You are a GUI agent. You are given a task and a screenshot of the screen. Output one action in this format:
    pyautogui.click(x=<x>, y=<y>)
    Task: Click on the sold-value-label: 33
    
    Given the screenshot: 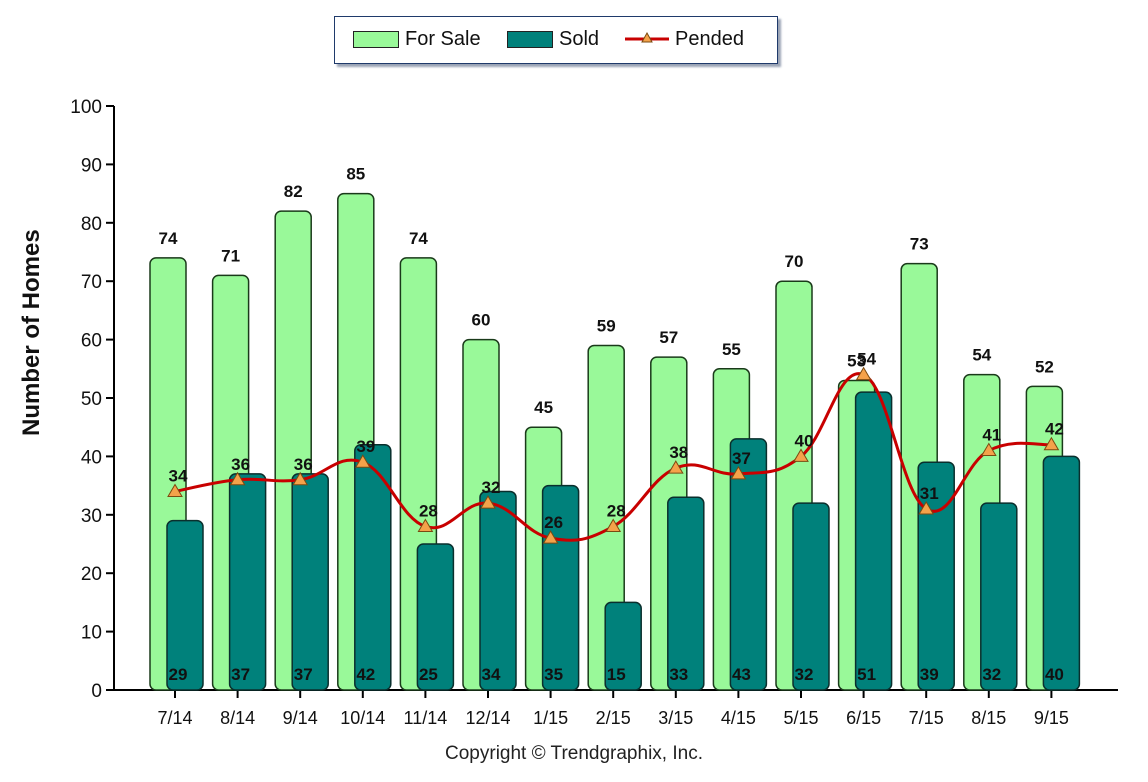 What is the action you would take?
    pyautogui.click(x=678, y=674)
    